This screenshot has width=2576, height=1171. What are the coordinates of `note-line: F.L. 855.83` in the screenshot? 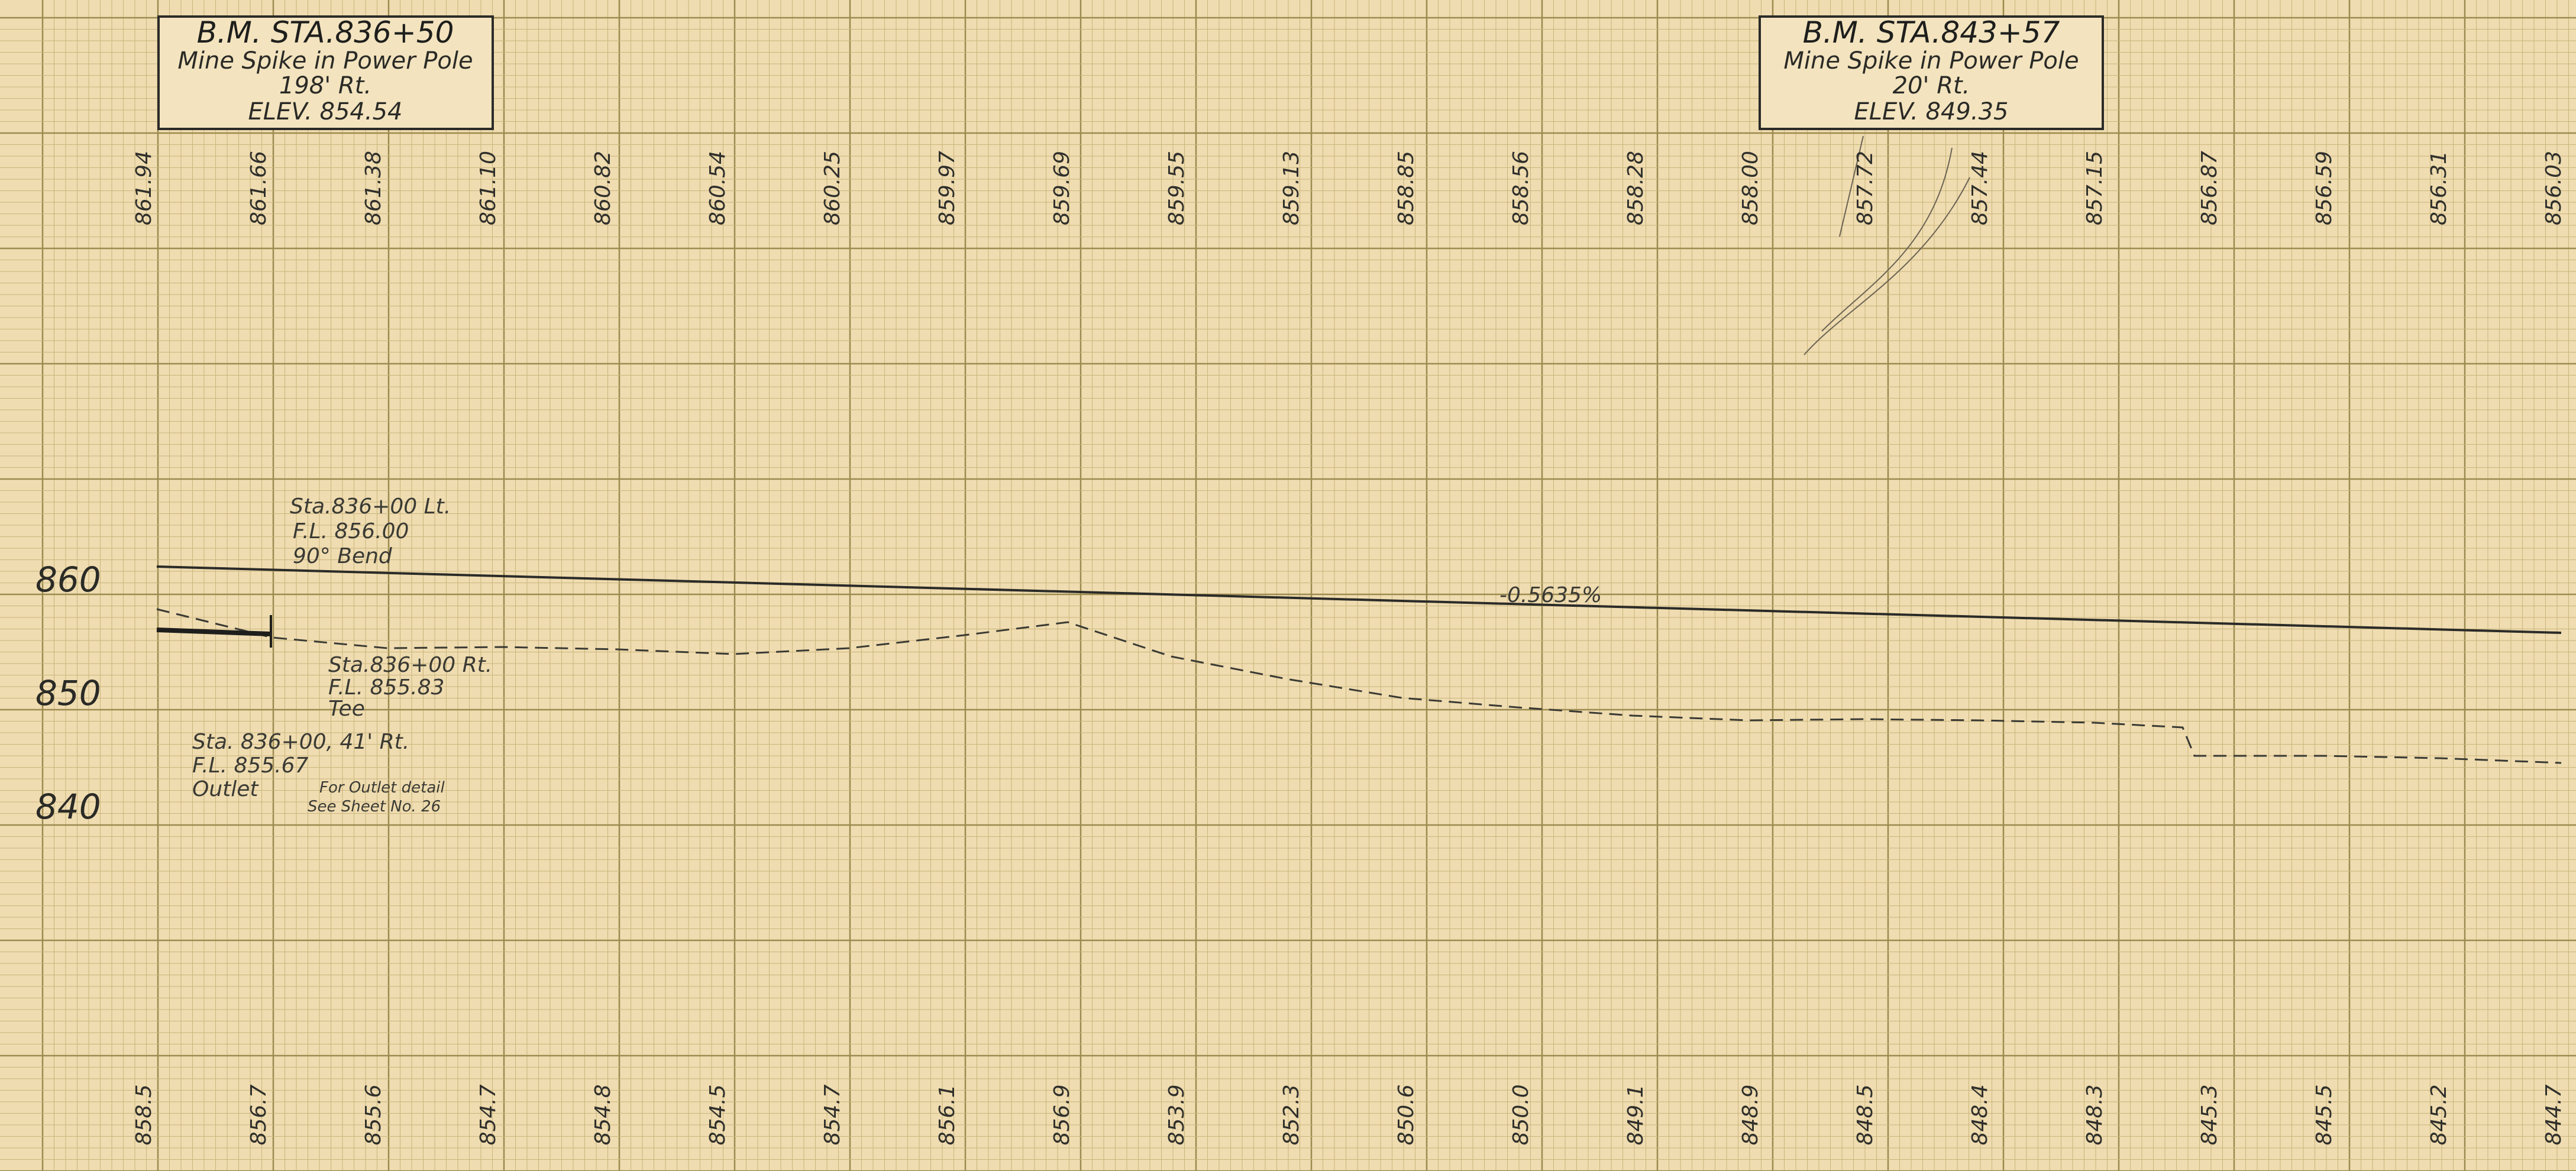 It's located at (386, 687).